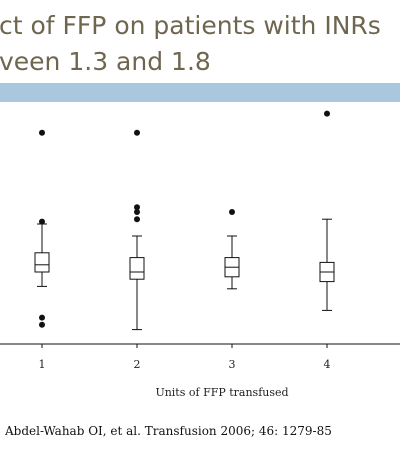 Image resolution: width=400 pixels, height=450 pixels. What do you see at coordinates (42, 364) in the screenshot?
I see `x-tick-label: 1` at bounding box center [42, 364].